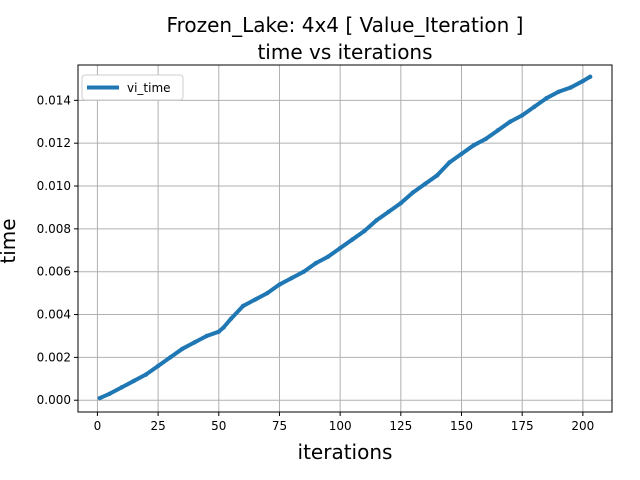 The width and height of the screenshot is (640, 480). I want to click on legend-box, so click(132, 87).